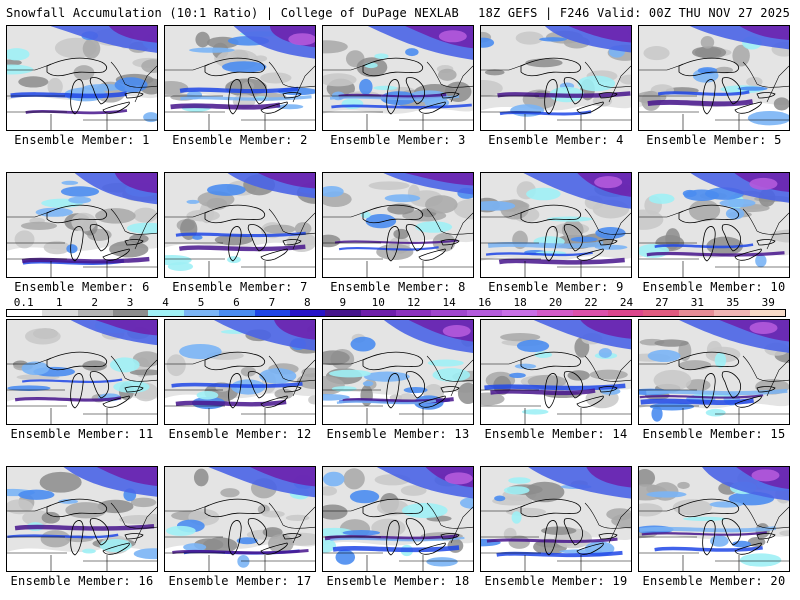 The image size is (800, 600). I want to click on colorbar-tick-label: 2, so click(94, 302).